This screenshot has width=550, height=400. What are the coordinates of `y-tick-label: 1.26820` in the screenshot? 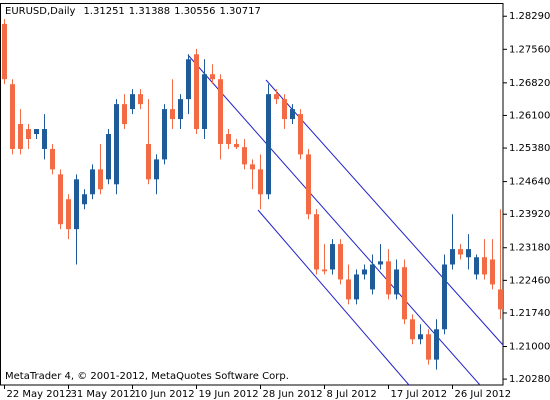 It's located at (529, 83).